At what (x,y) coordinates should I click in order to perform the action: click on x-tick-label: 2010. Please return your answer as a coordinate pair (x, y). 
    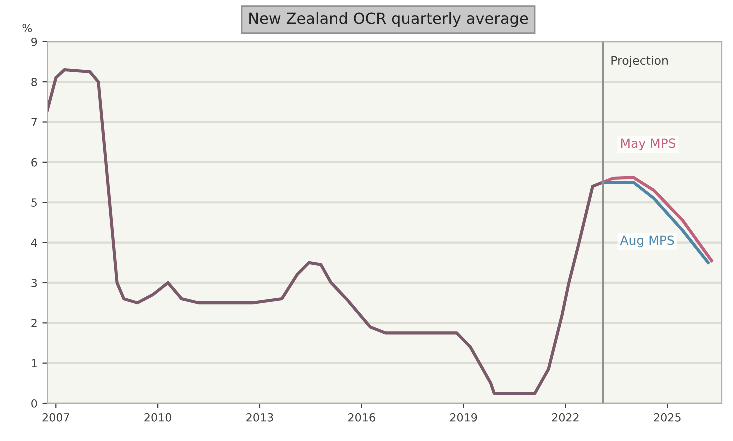
    Looking at the image, I should click on (158, 417).